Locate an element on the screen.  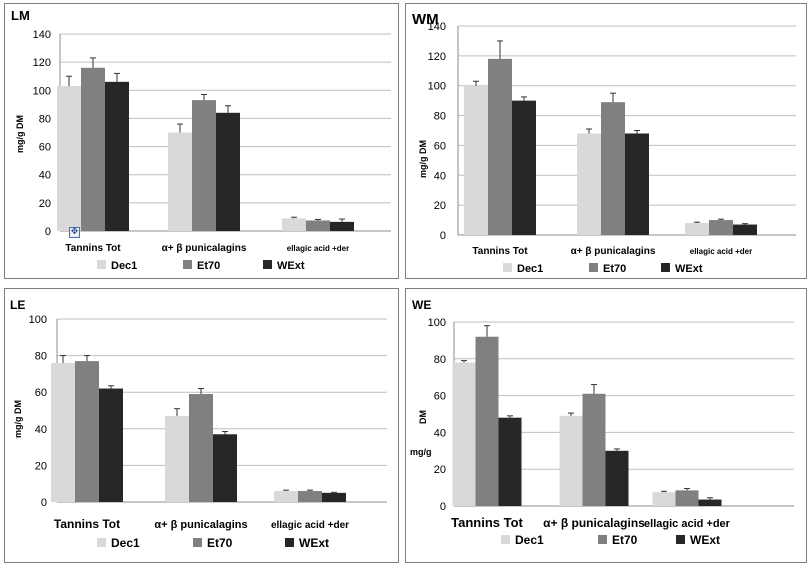
y-axis-label-measure: mg/g is located at coordinates (421, 452).